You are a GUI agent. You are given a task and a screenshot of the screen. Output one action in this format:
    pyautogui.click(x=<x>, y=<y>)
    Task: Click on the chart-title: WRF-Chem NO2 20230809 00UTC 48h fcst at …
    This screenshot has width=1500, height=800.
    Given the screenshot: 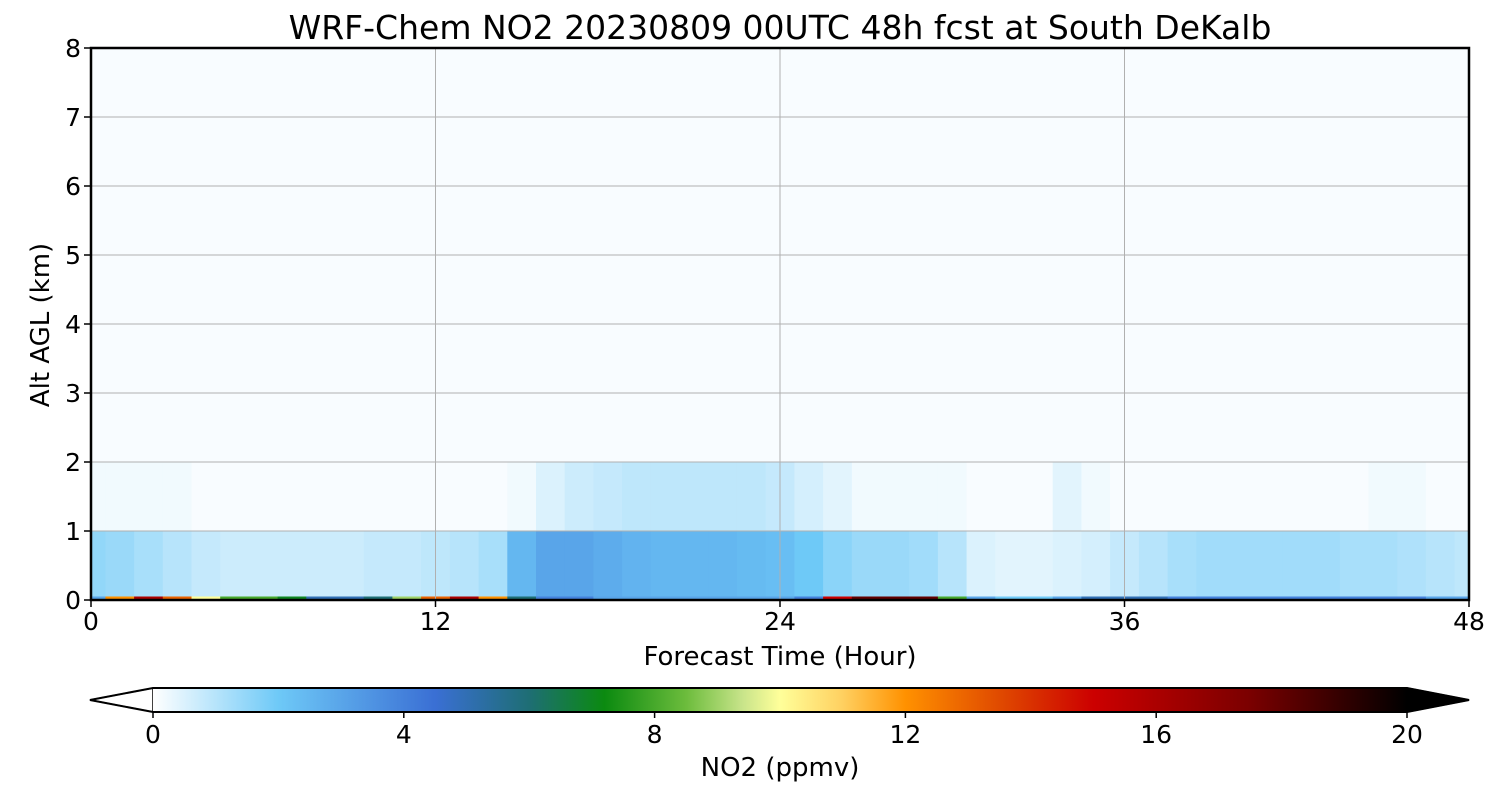 What is the action you would take?
    pyautogui.click(x=780, y=27)
    